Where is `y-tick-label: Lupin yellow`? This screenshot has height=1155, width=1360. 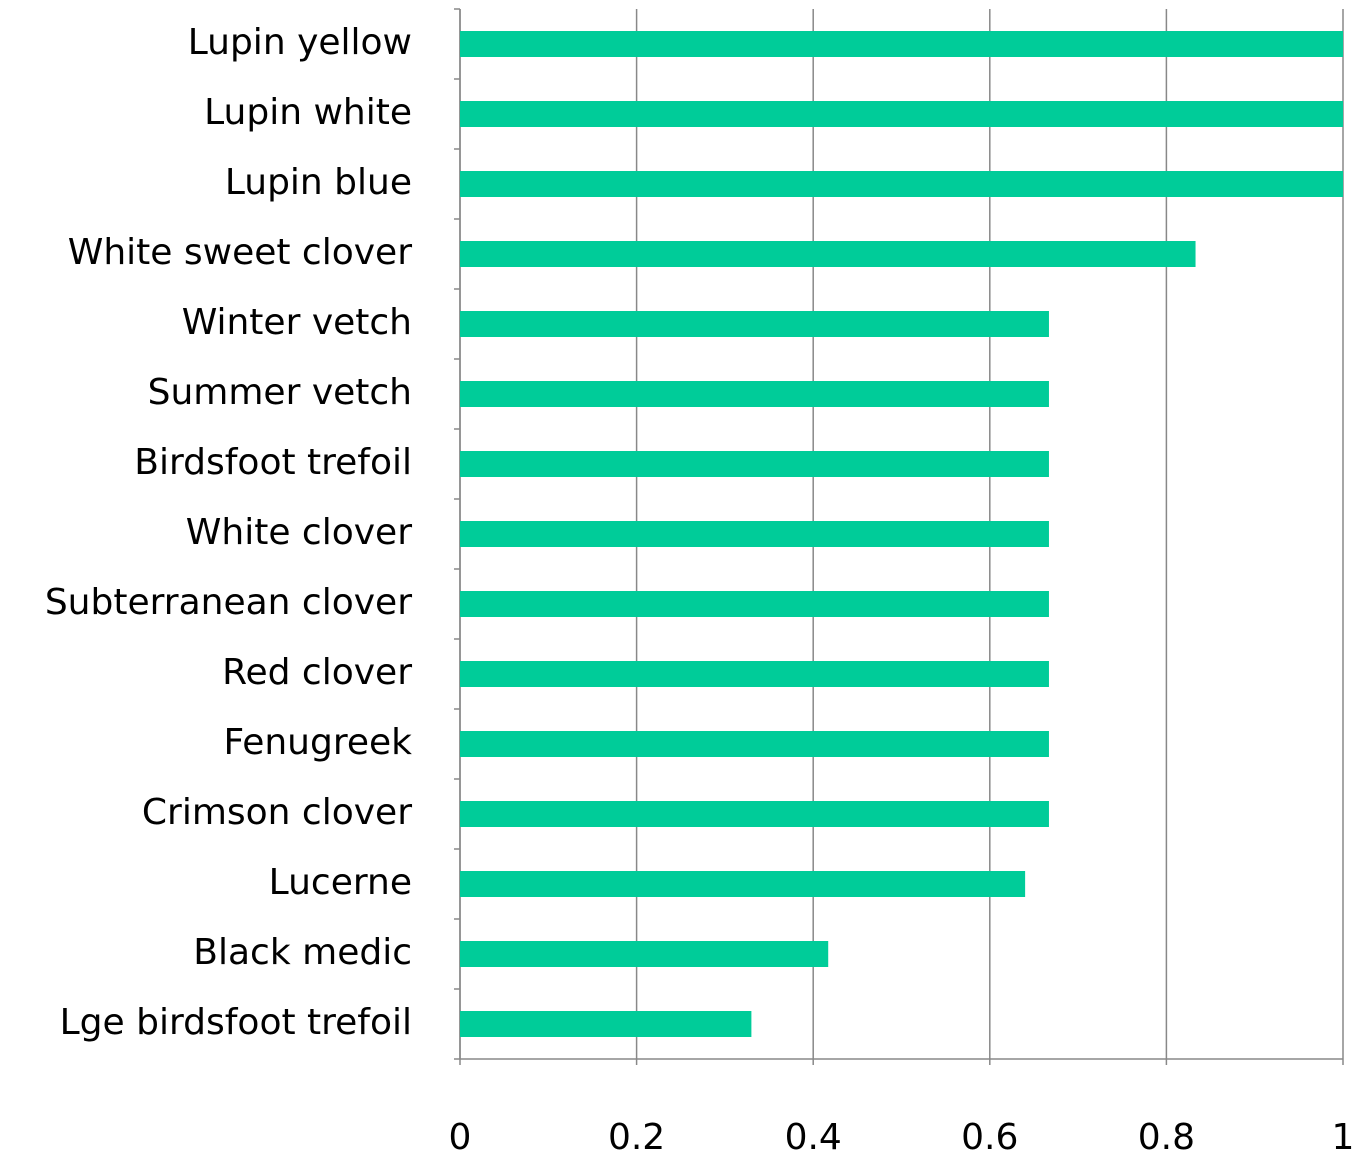 y-tick-label: Lupin yellow is located at coordinates (300, 42).